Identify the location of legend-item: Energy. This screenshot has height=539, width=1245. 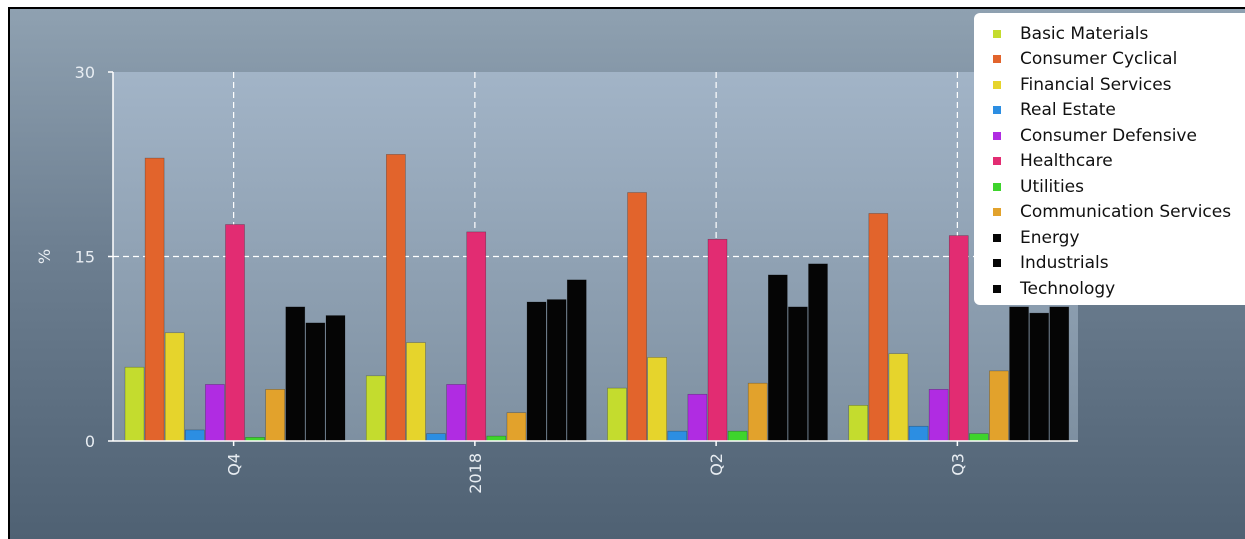
(1119, 238).